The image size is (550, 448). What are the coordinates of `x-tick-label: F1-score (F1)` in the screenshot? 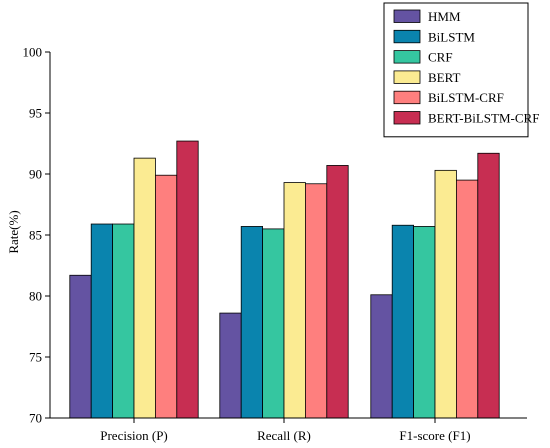 It's located at (434, 435).